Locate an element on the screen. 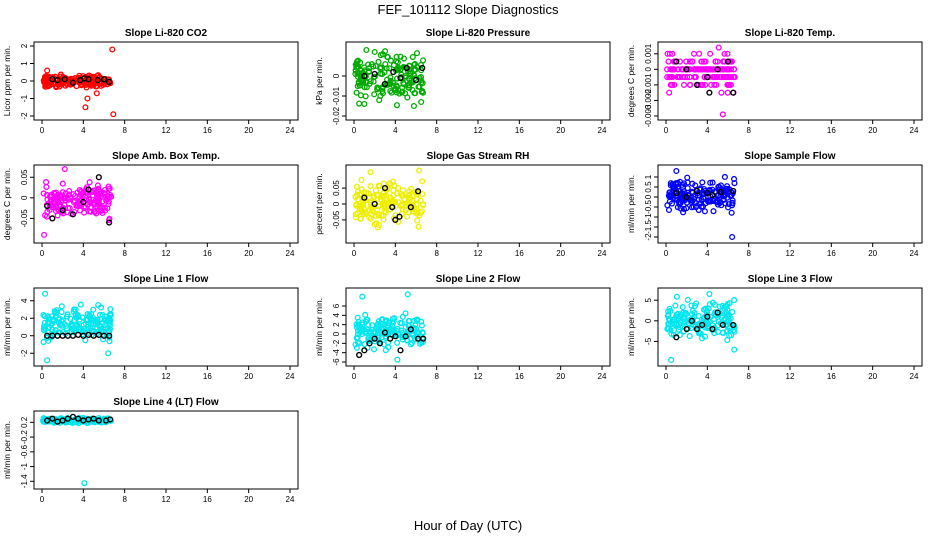  y-tick-label: -0.01 is located at coordinates (336, 95).